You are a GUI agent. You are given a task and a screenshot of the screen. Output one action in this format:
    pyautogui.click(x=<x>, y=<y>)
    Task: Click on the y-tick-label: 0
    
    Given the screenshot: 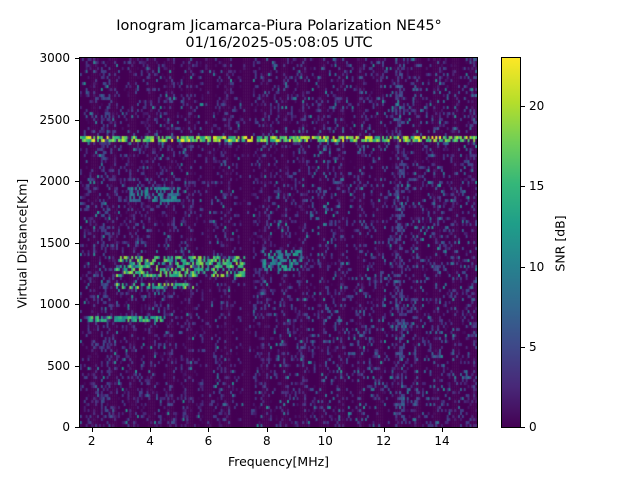 What is the action you would take?
    pyautogui.click(x=66, y=427)
    